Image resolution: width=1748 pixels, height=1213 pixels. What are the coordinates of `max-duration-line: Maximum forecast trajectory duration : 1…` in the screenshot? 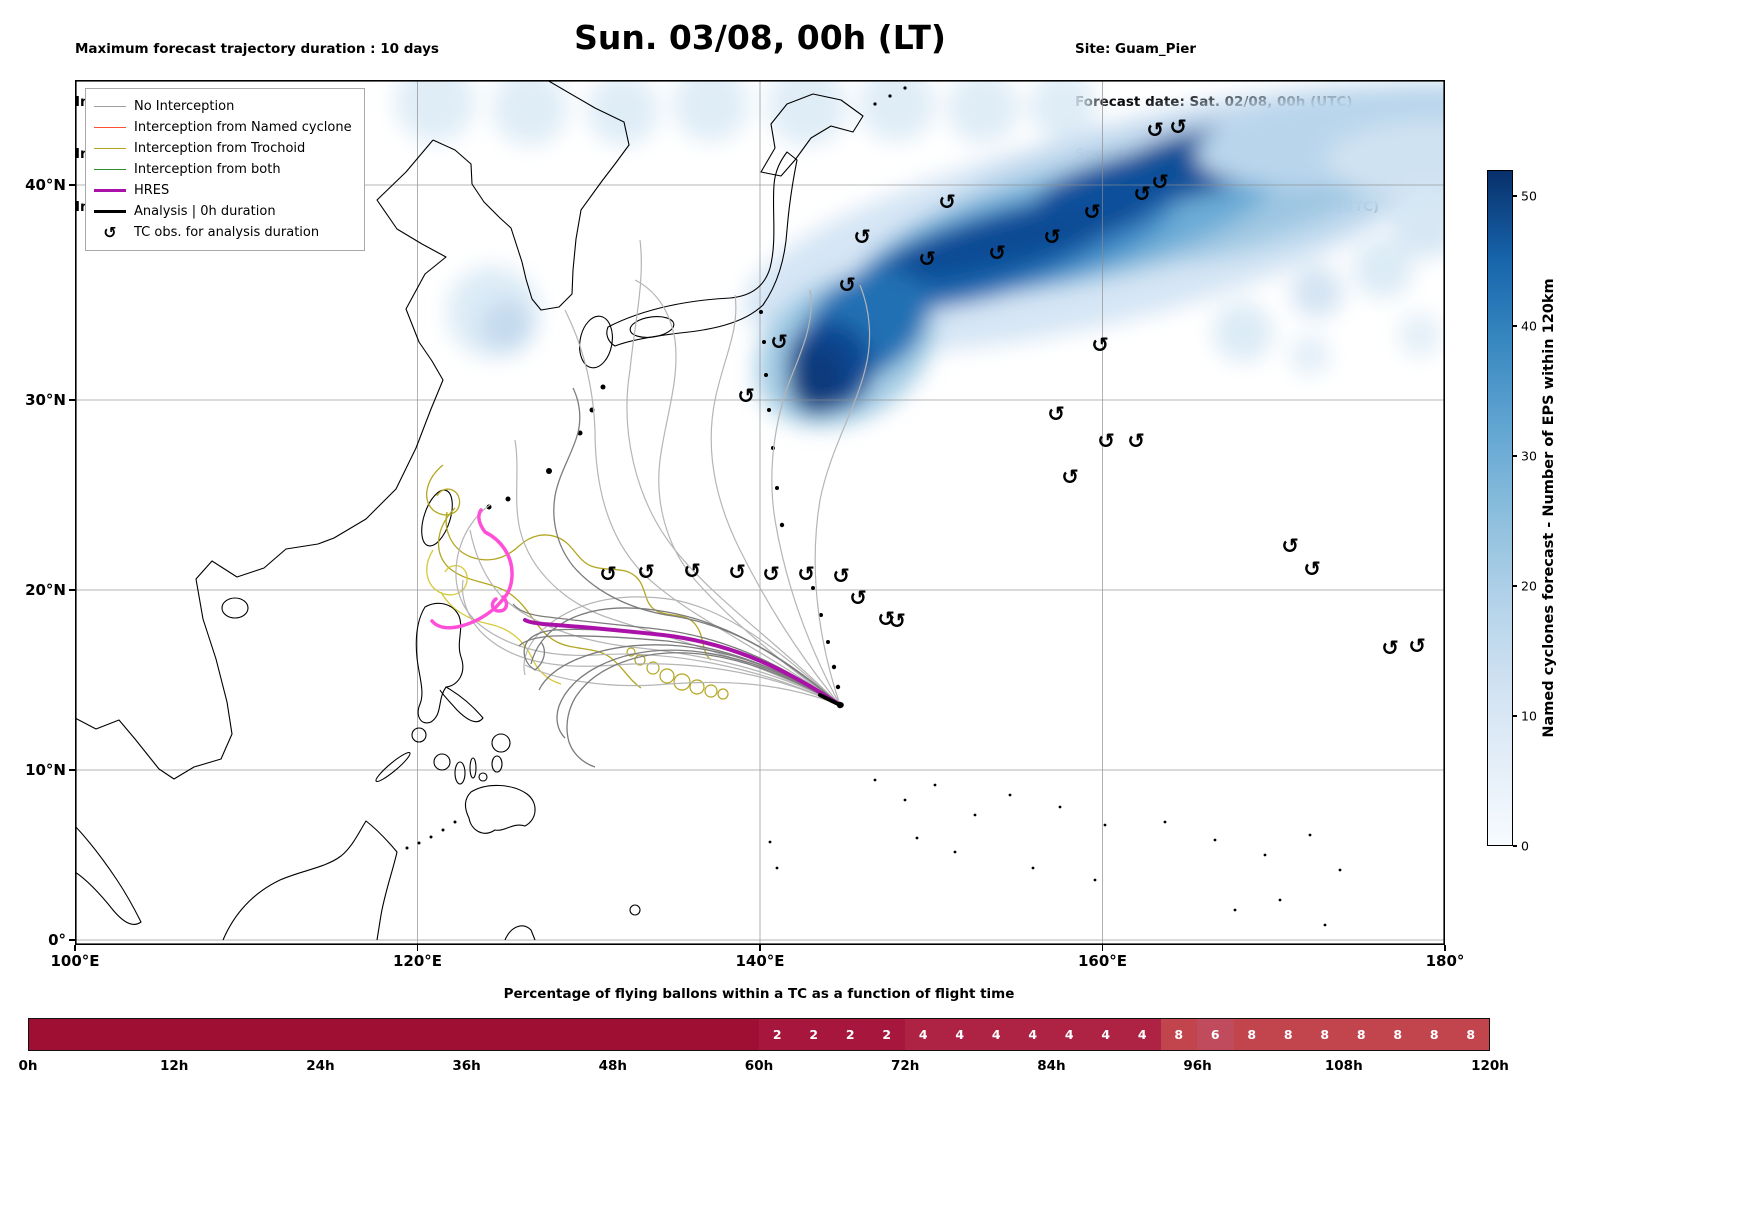 It's located at (257, 49).